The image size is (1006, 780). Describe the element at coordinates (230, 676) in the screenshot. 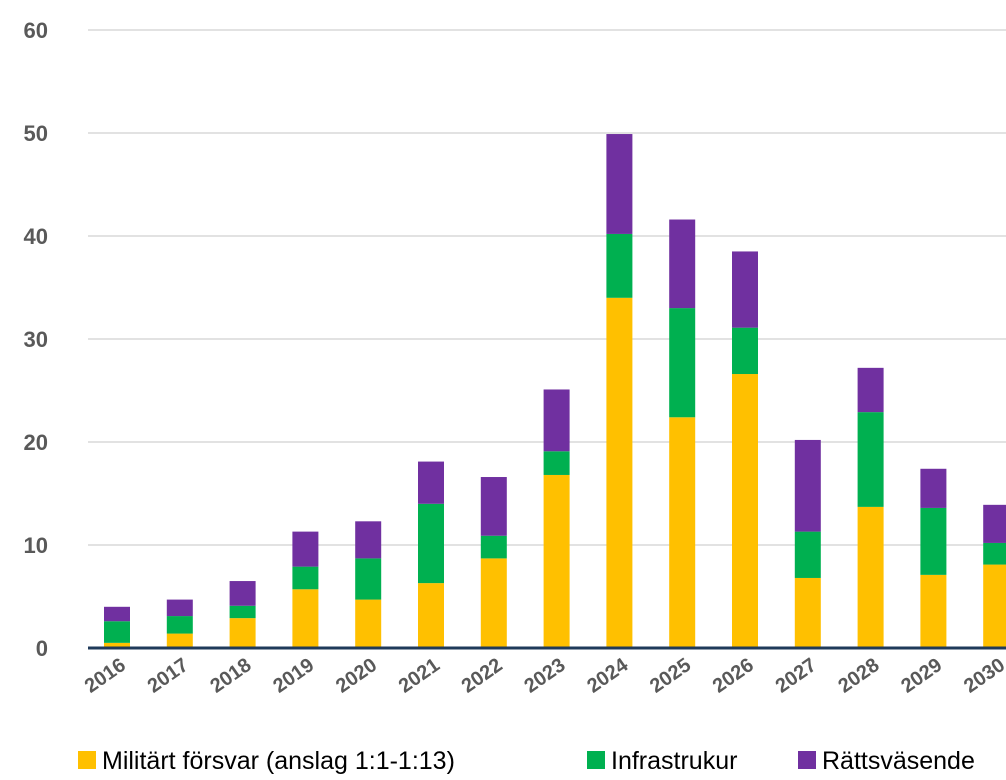

I see `x-tick-label: 2018` at that location.